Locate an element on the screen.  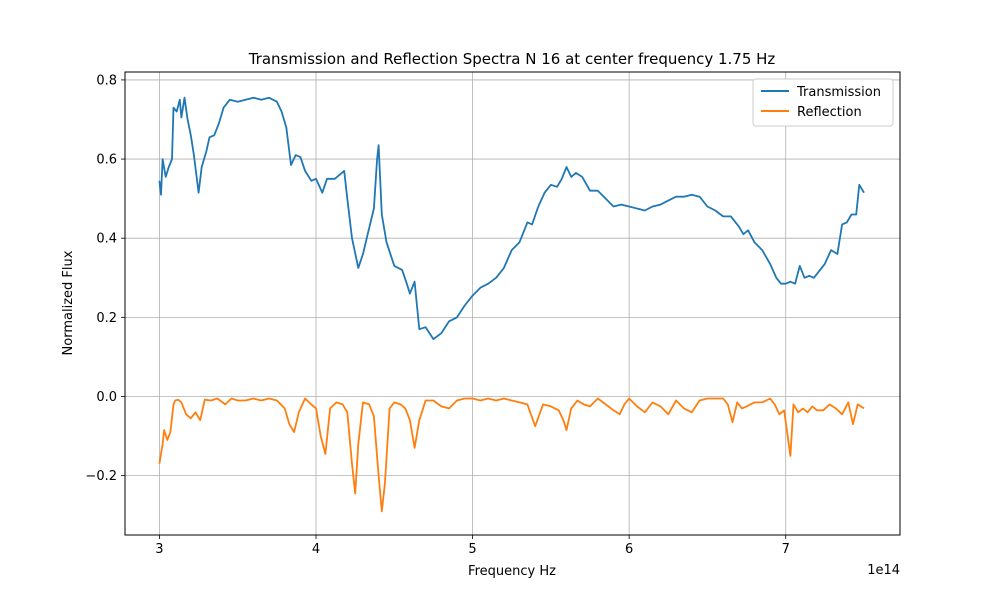
y-axis: −0.2 0.0 0.2 0.4 0.6 0.8 is located at coordinates (105, 278).